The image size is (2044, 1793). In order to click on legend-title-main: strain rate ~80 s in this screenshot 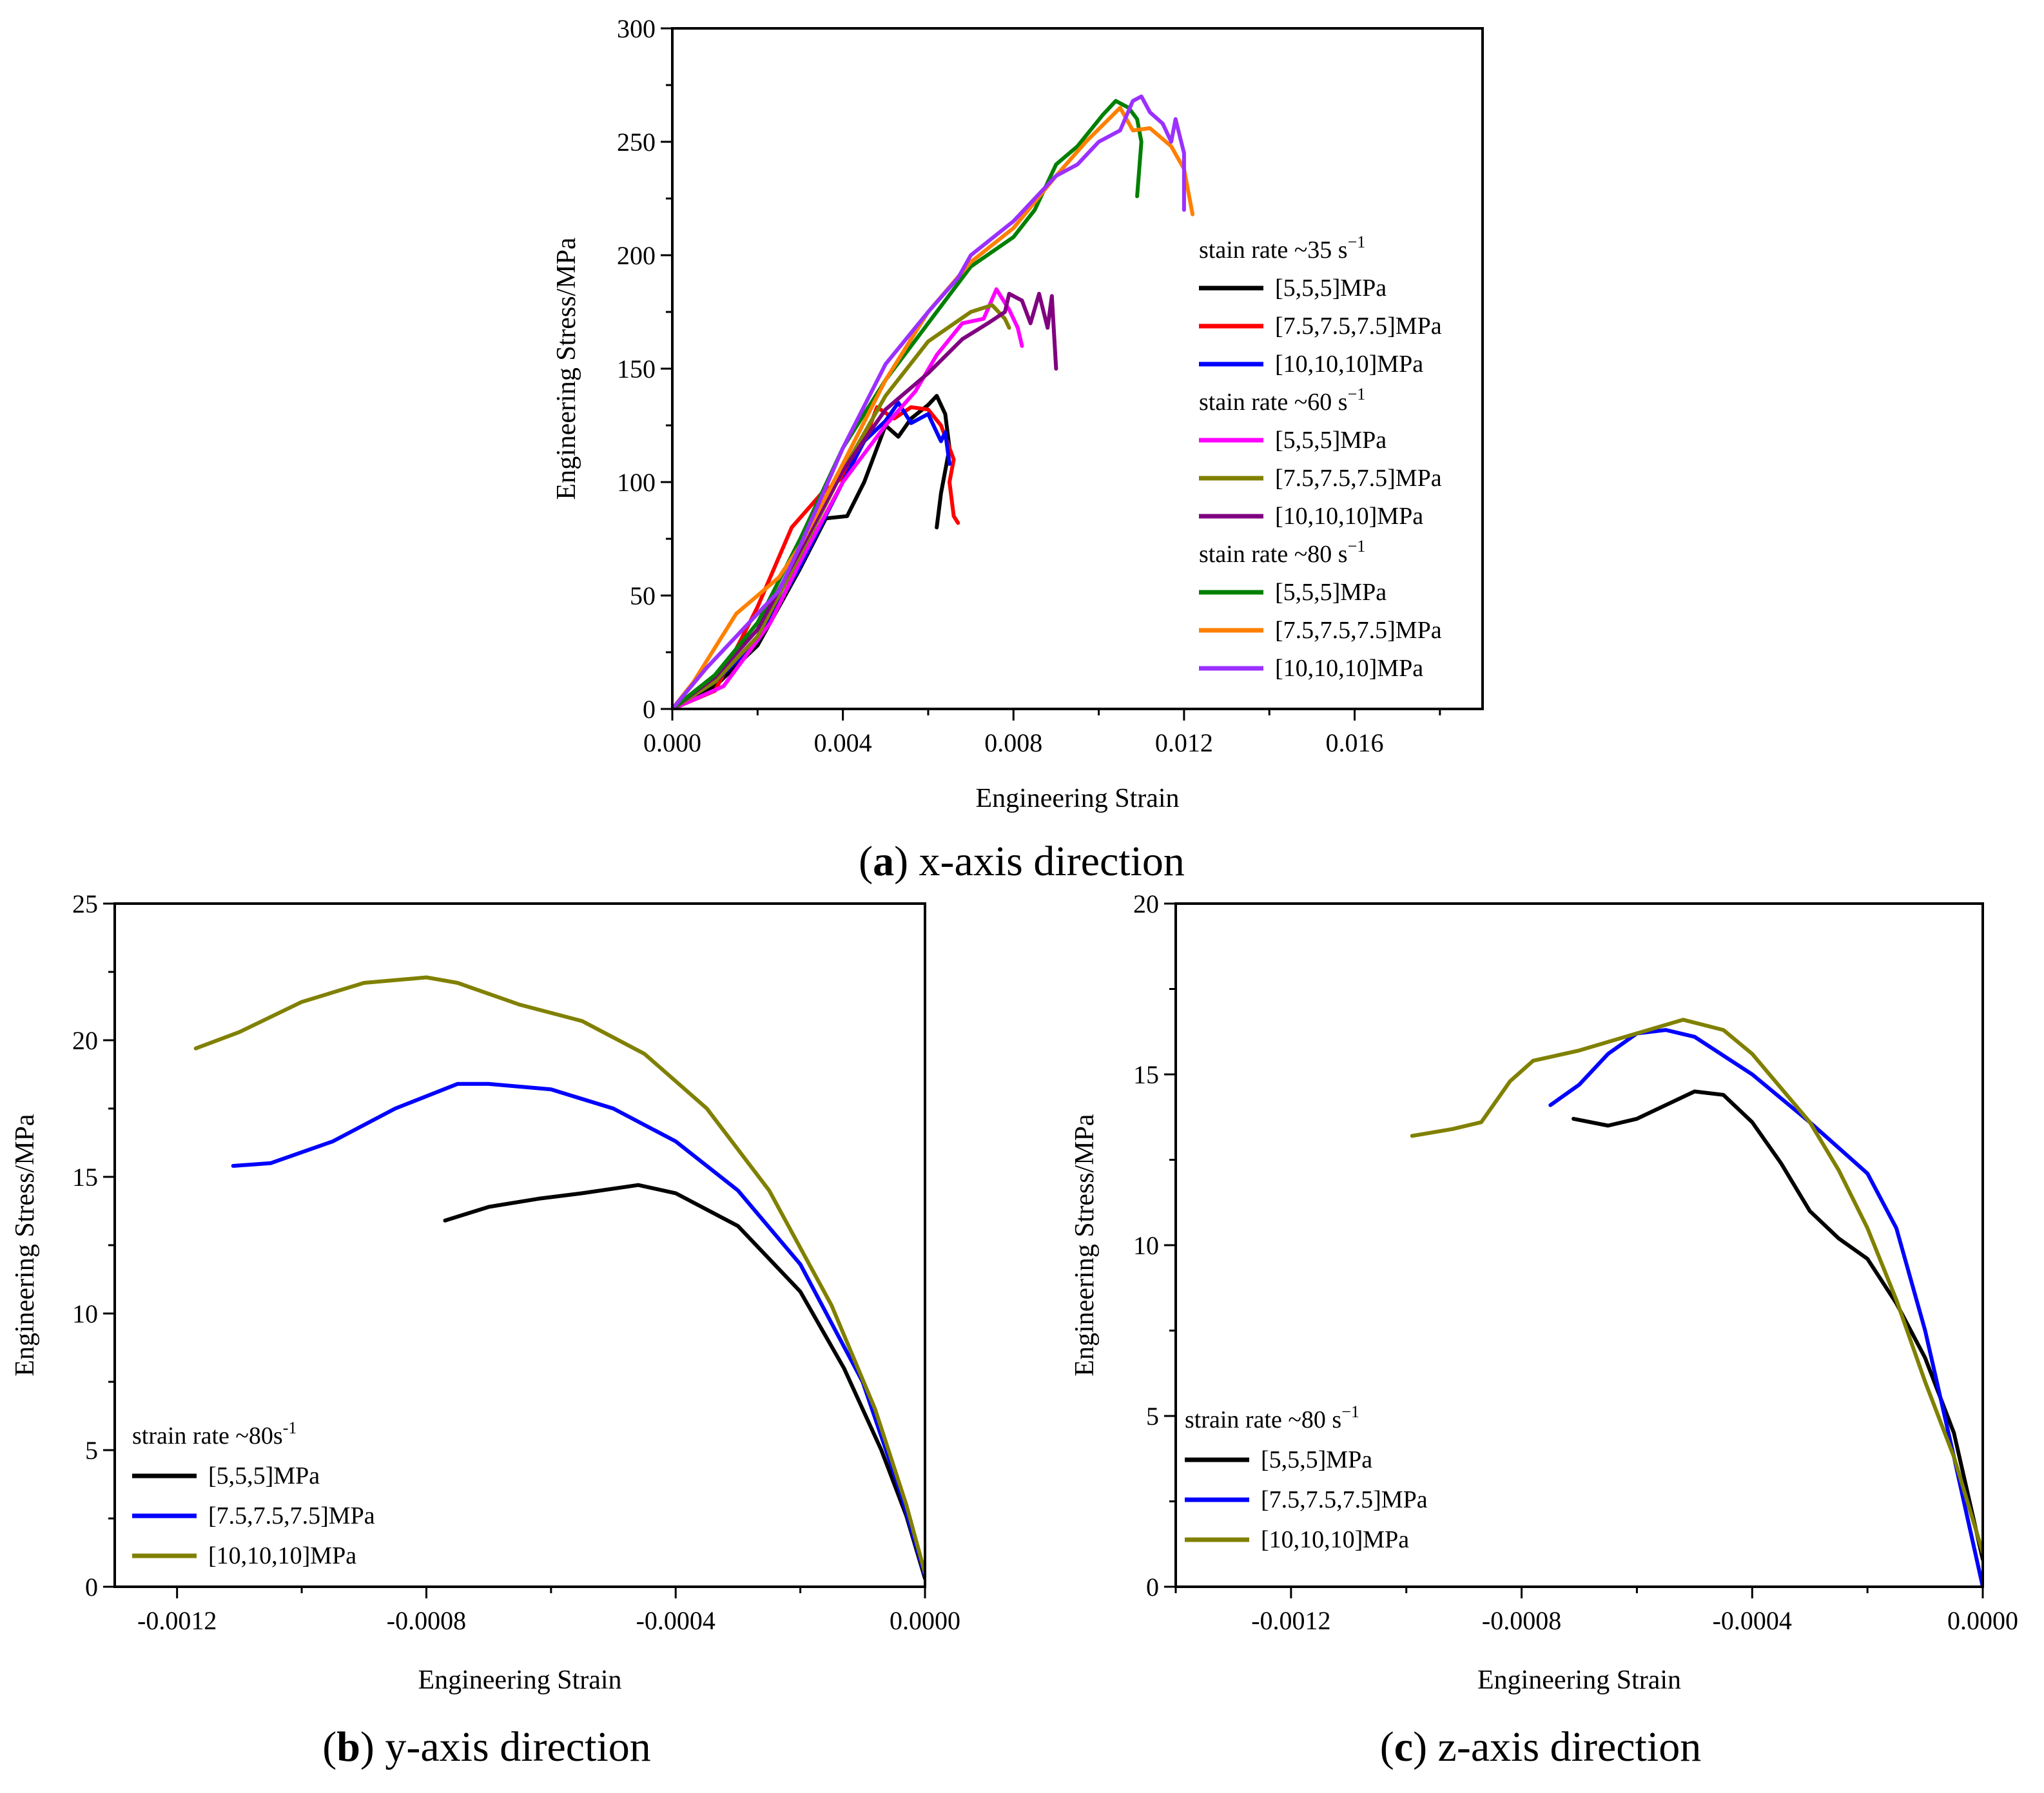, I will do `click(1263, 1419)`.